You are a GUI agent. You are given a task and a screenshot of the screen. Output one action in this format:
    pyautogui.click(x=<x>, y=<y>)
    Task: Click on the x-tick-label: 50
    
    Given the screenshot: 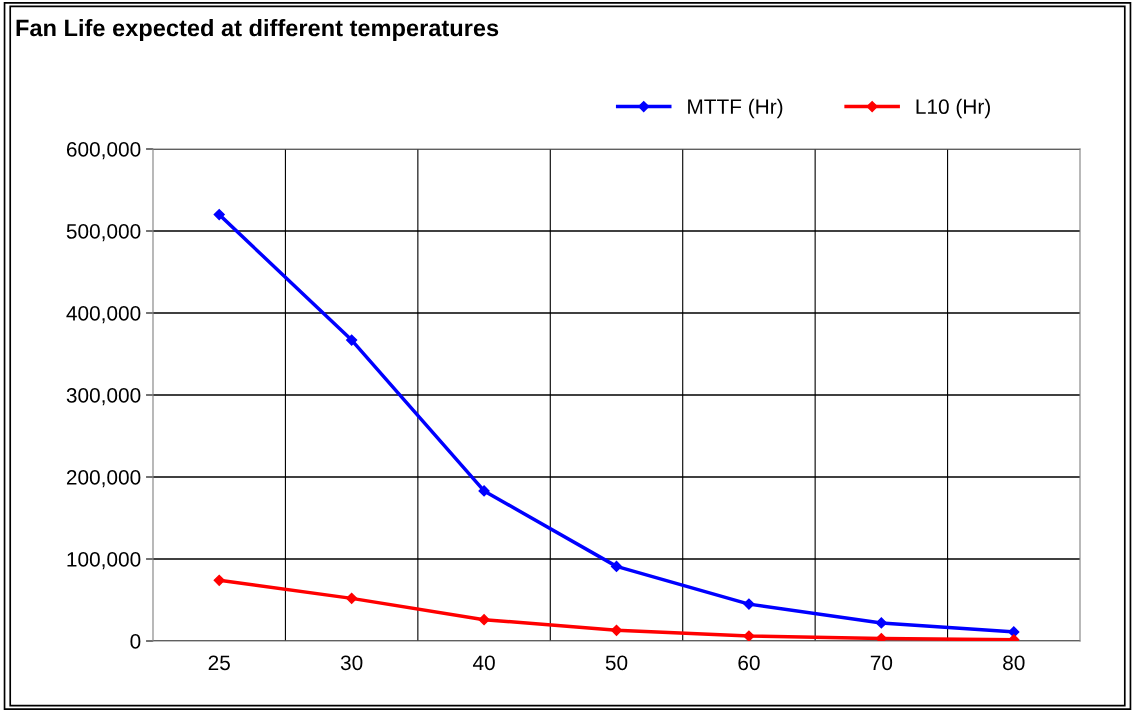 What is the action you would take?
    pyautogui.click(x=616, y=663)
    